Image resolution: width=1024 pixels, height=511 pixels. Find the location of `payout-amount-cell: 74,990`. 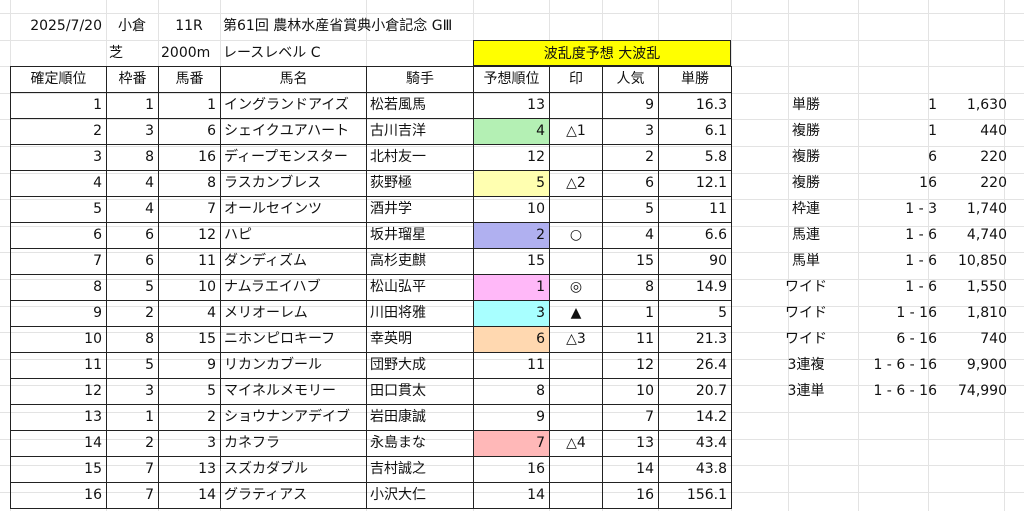

payout-amount-cell: 74,990 is located at coordinates (982, 391).